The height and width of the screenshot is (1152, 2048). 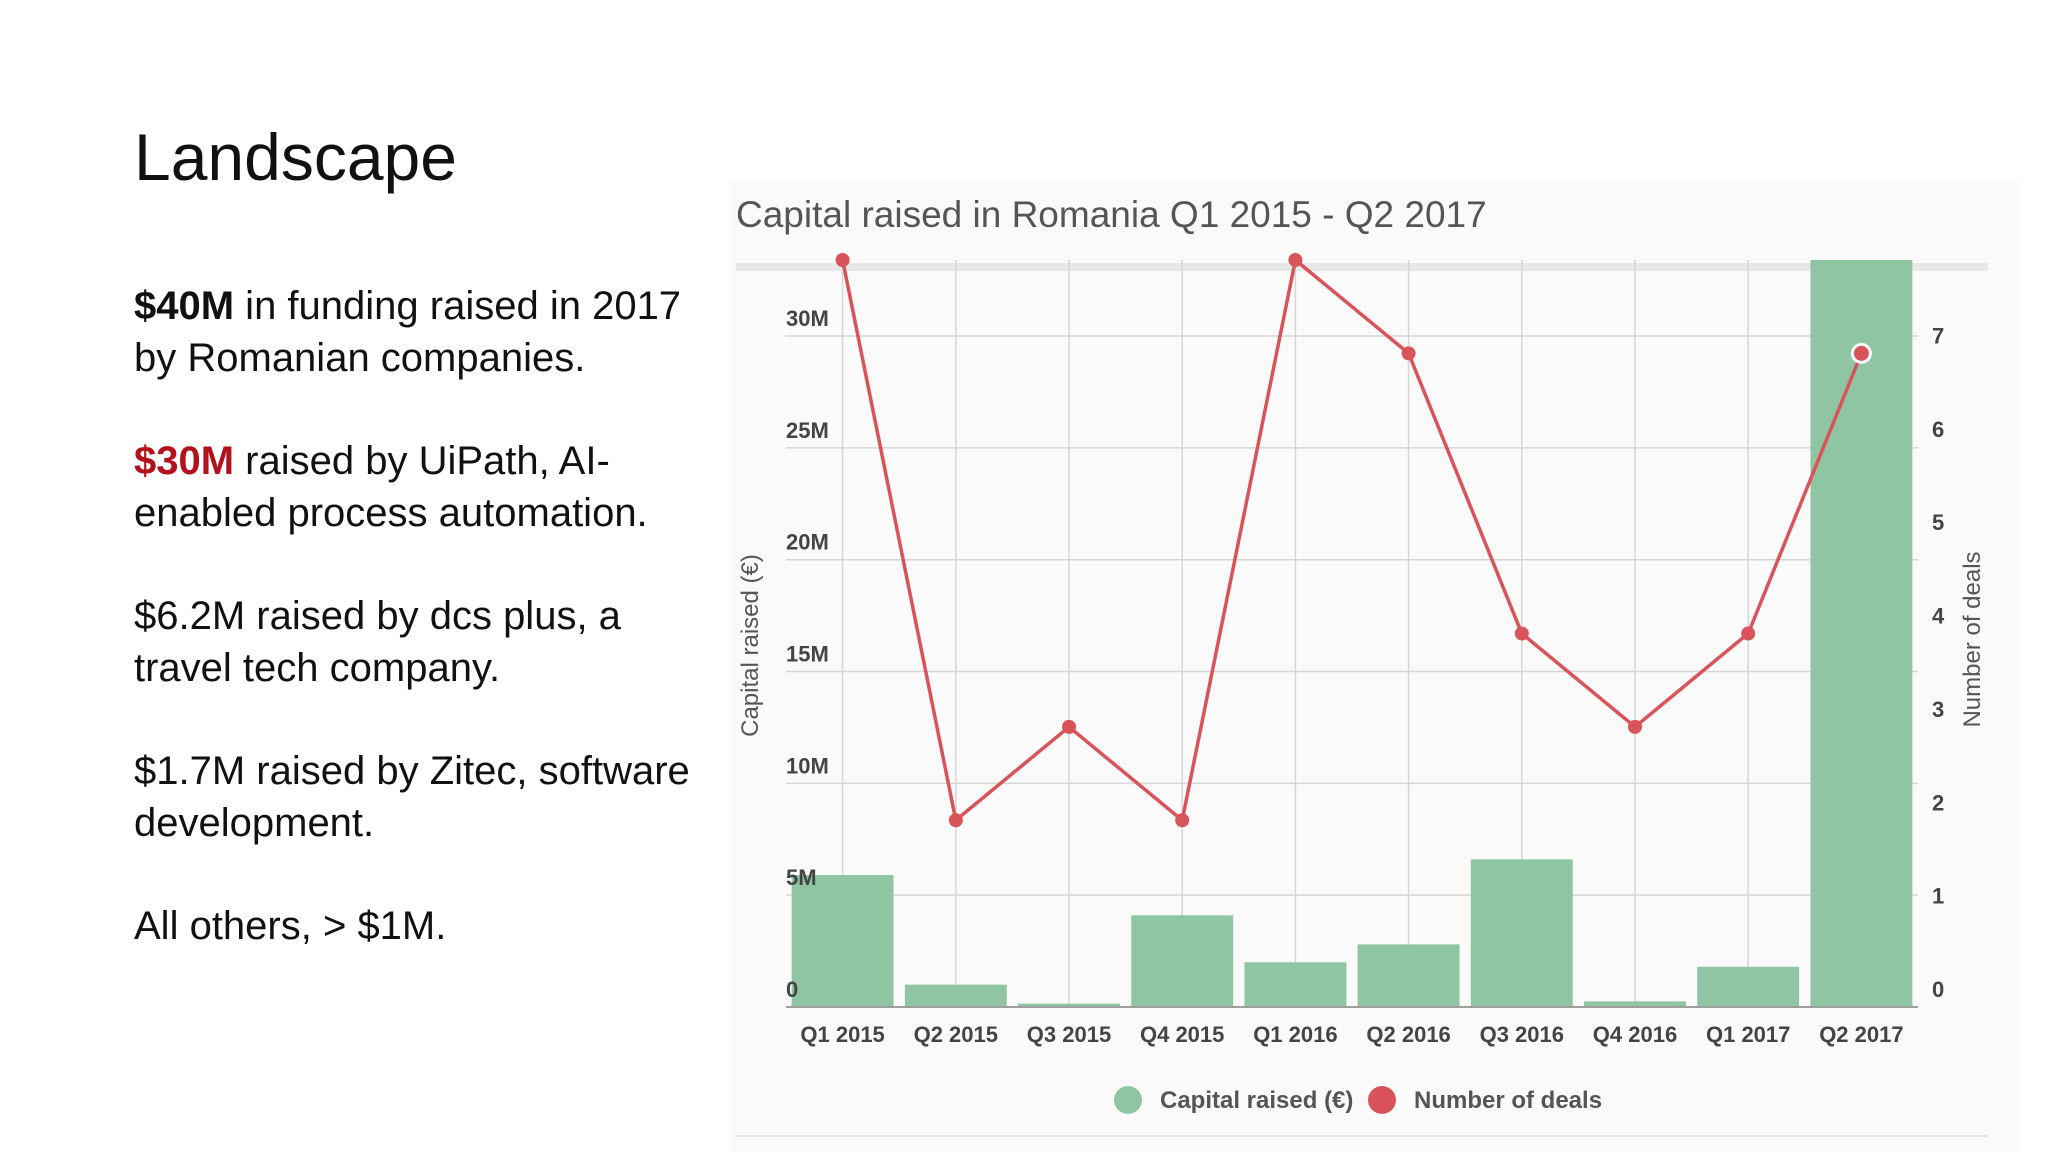 I want to click on bullet-highlight: $40M, so click(x=184, y=306).